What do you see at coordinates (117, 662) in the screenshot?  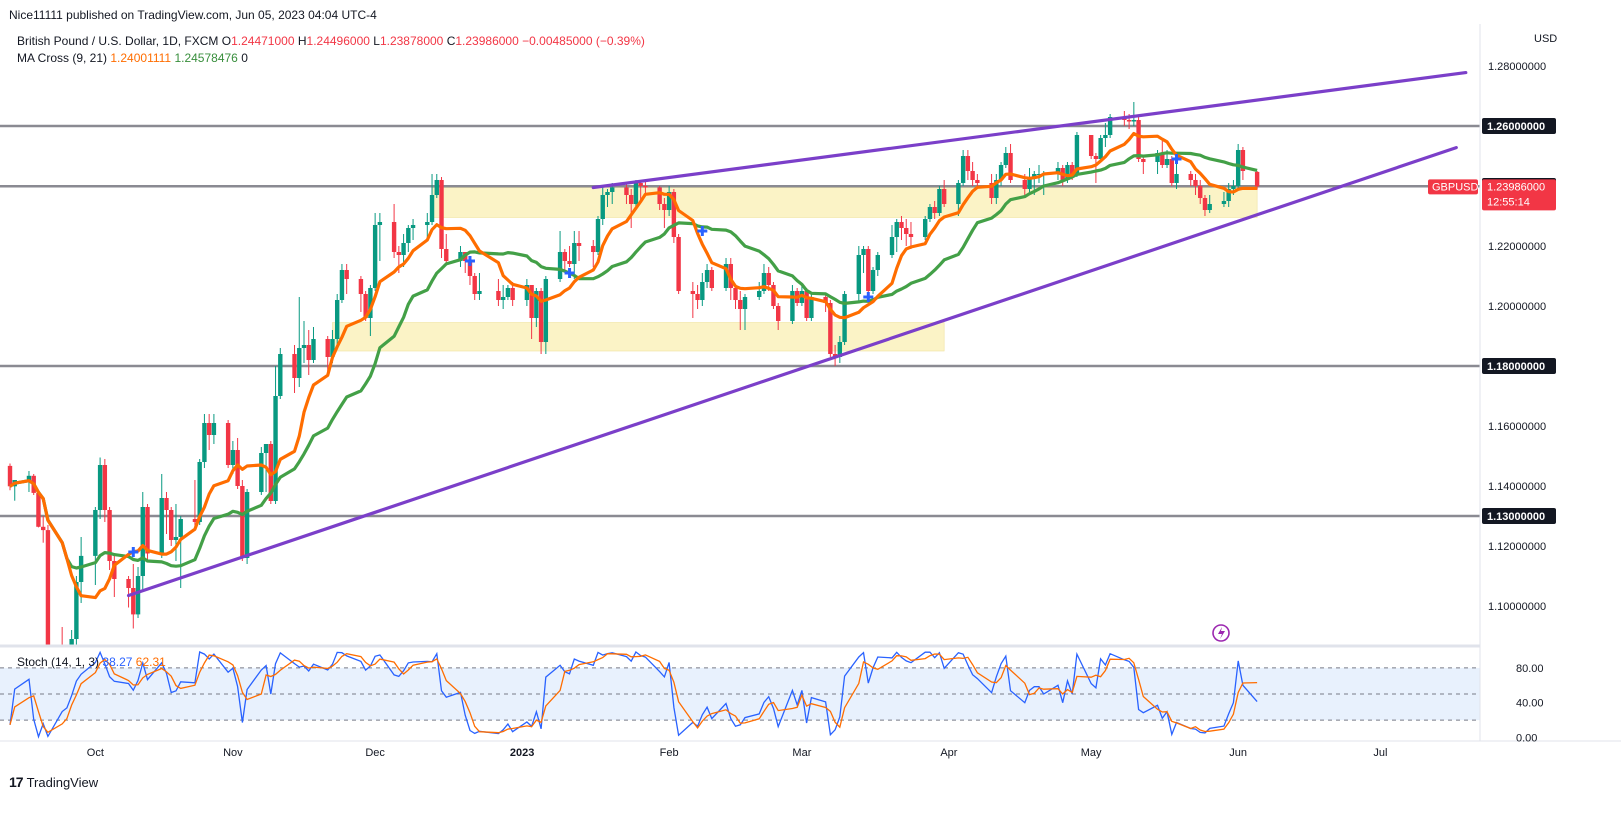 I see `stoch-k-value: 38.27` at bounding box center [117, 662].